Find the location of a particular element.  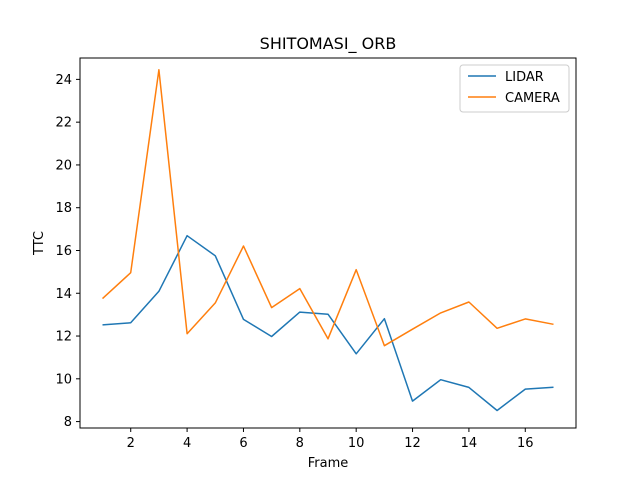

y-tick-label: 22 is located at coordinates (63, 123).